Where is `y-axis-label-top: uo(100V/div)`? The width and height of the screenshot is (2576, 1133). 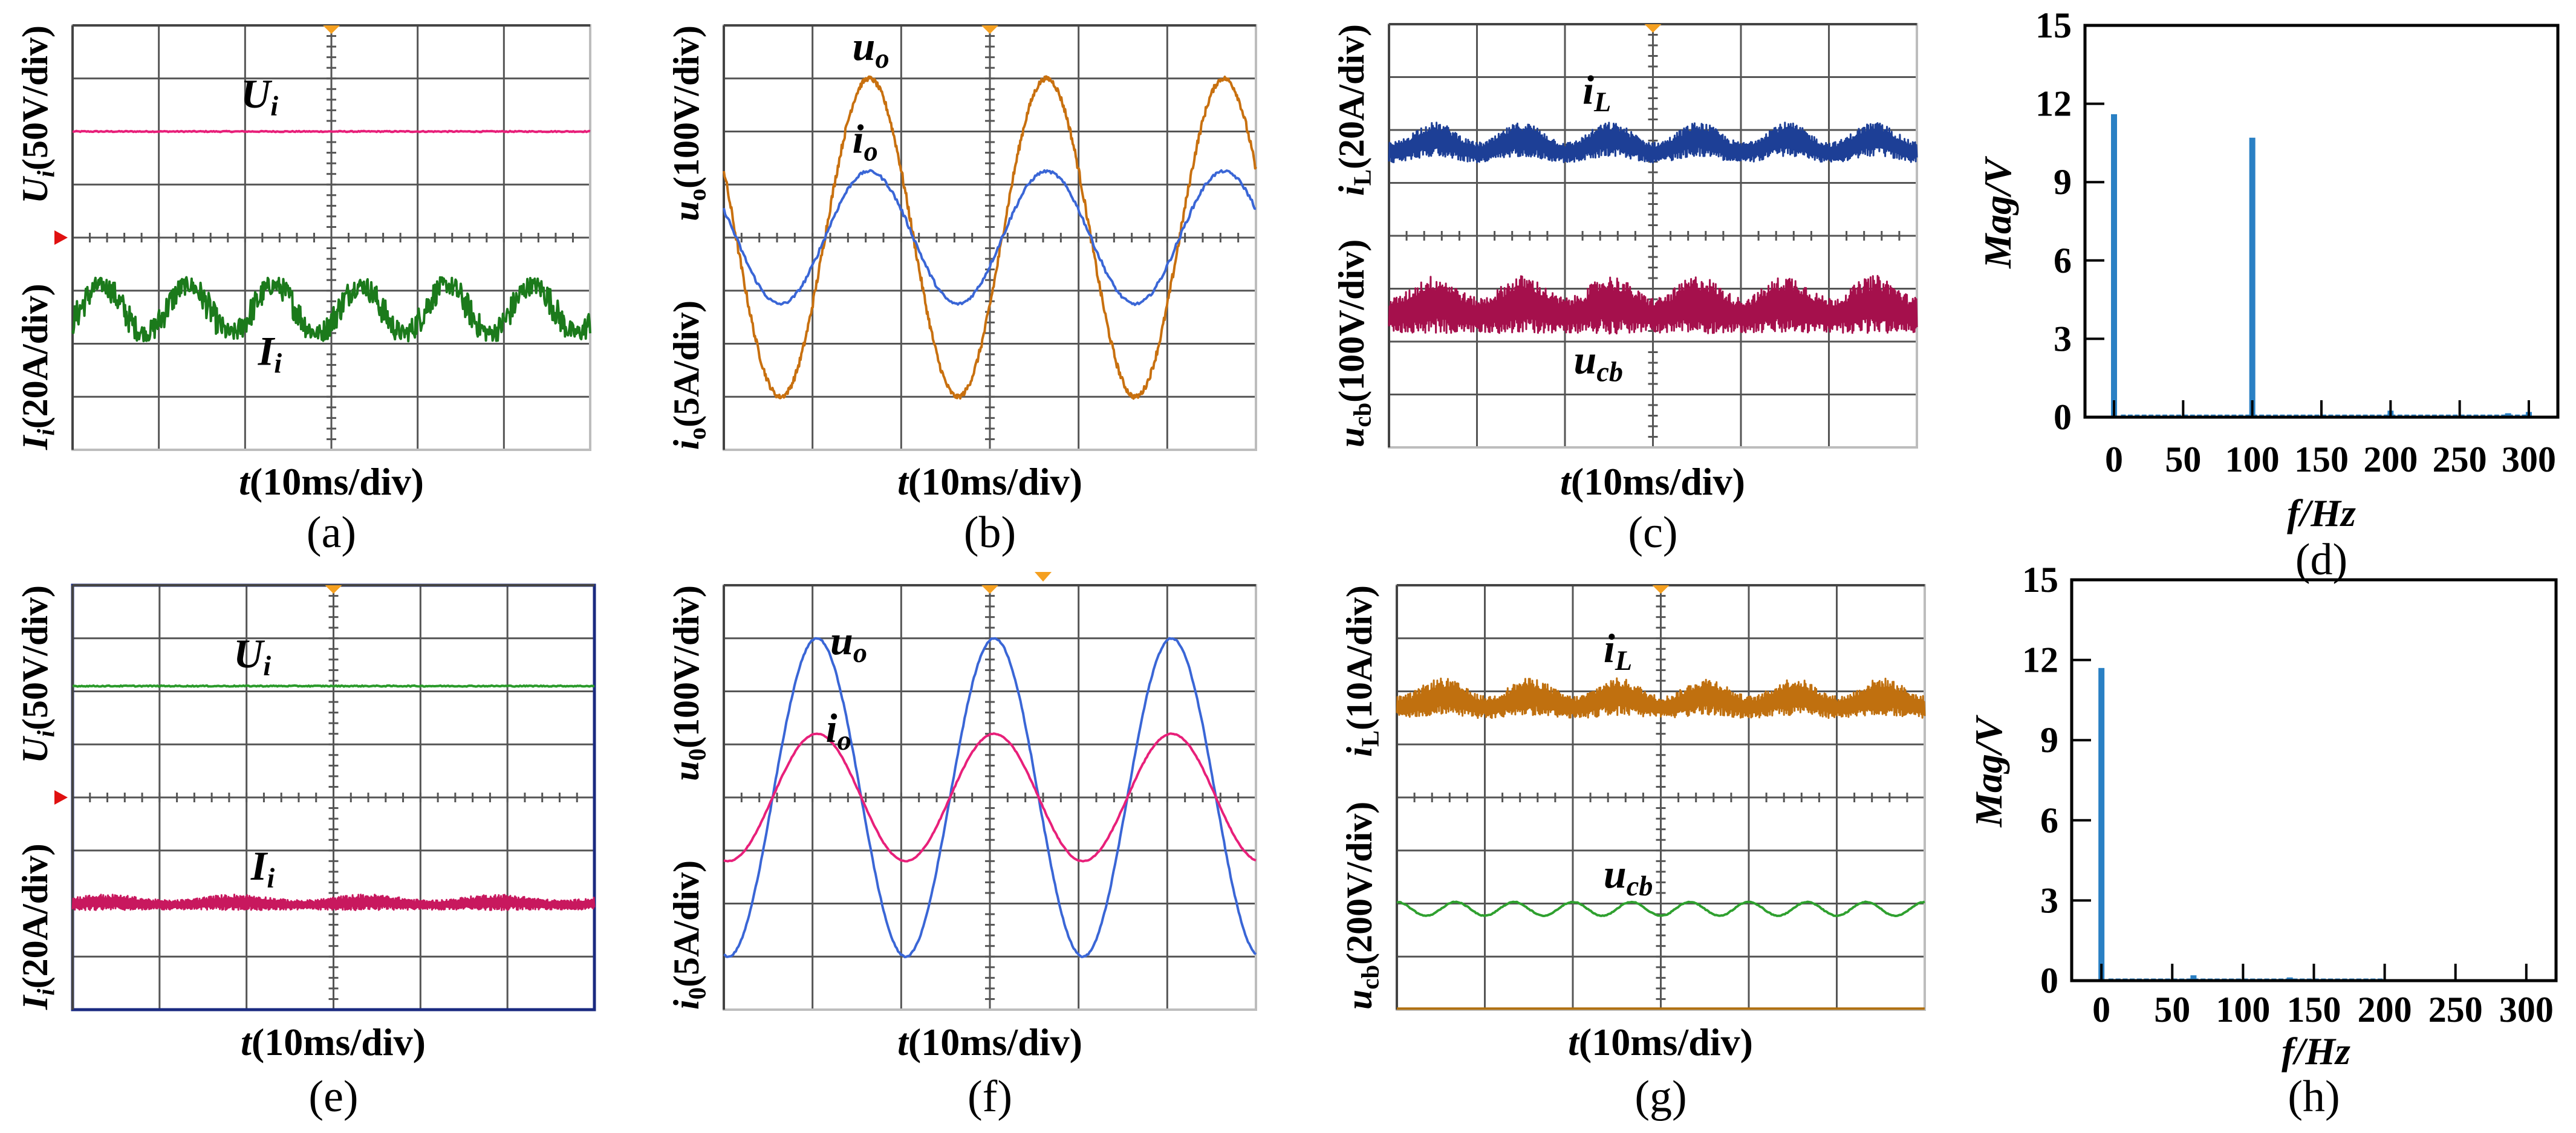 y-axis-label-top: uo(100V/div) is located at coordinates (688, 123).